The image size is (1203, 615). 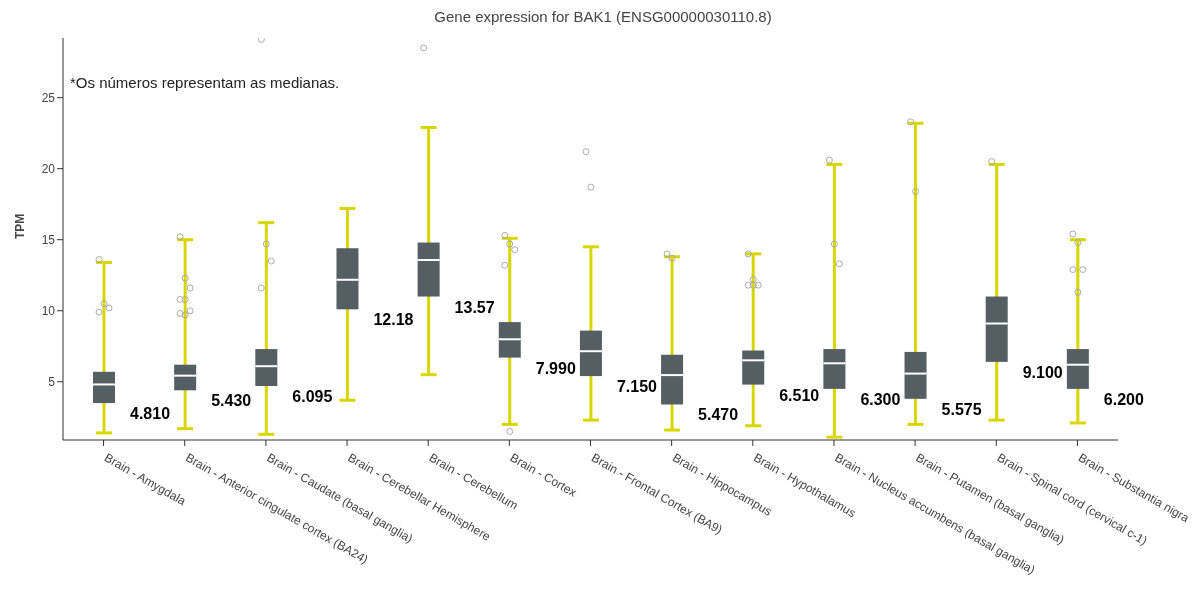 I want to click on y-tick-label: 20, so click(x=48, y=168).